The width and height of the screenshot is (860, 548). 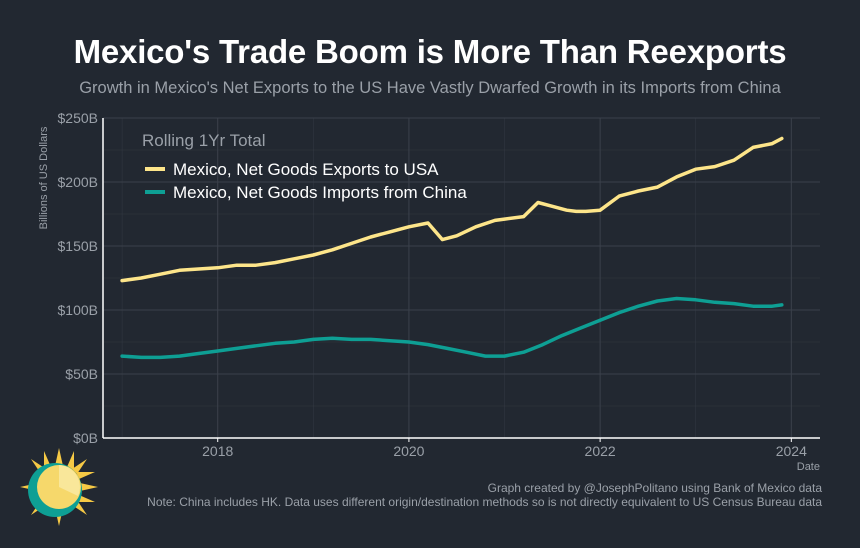 What do you see at coordinates (85, 438) in the screenshot?
I see `y-tick-label: $0B` at bounding box center [85, 438].